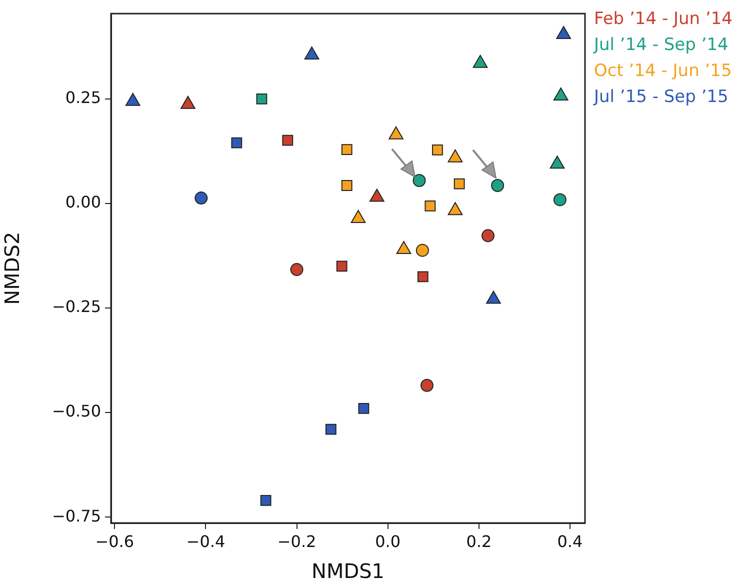 The height and width of the screenshot is (587, 736). Describe the element at coordinates (83, 202) in the screenshot. I see `y-tick-label: 0.00` at that location.